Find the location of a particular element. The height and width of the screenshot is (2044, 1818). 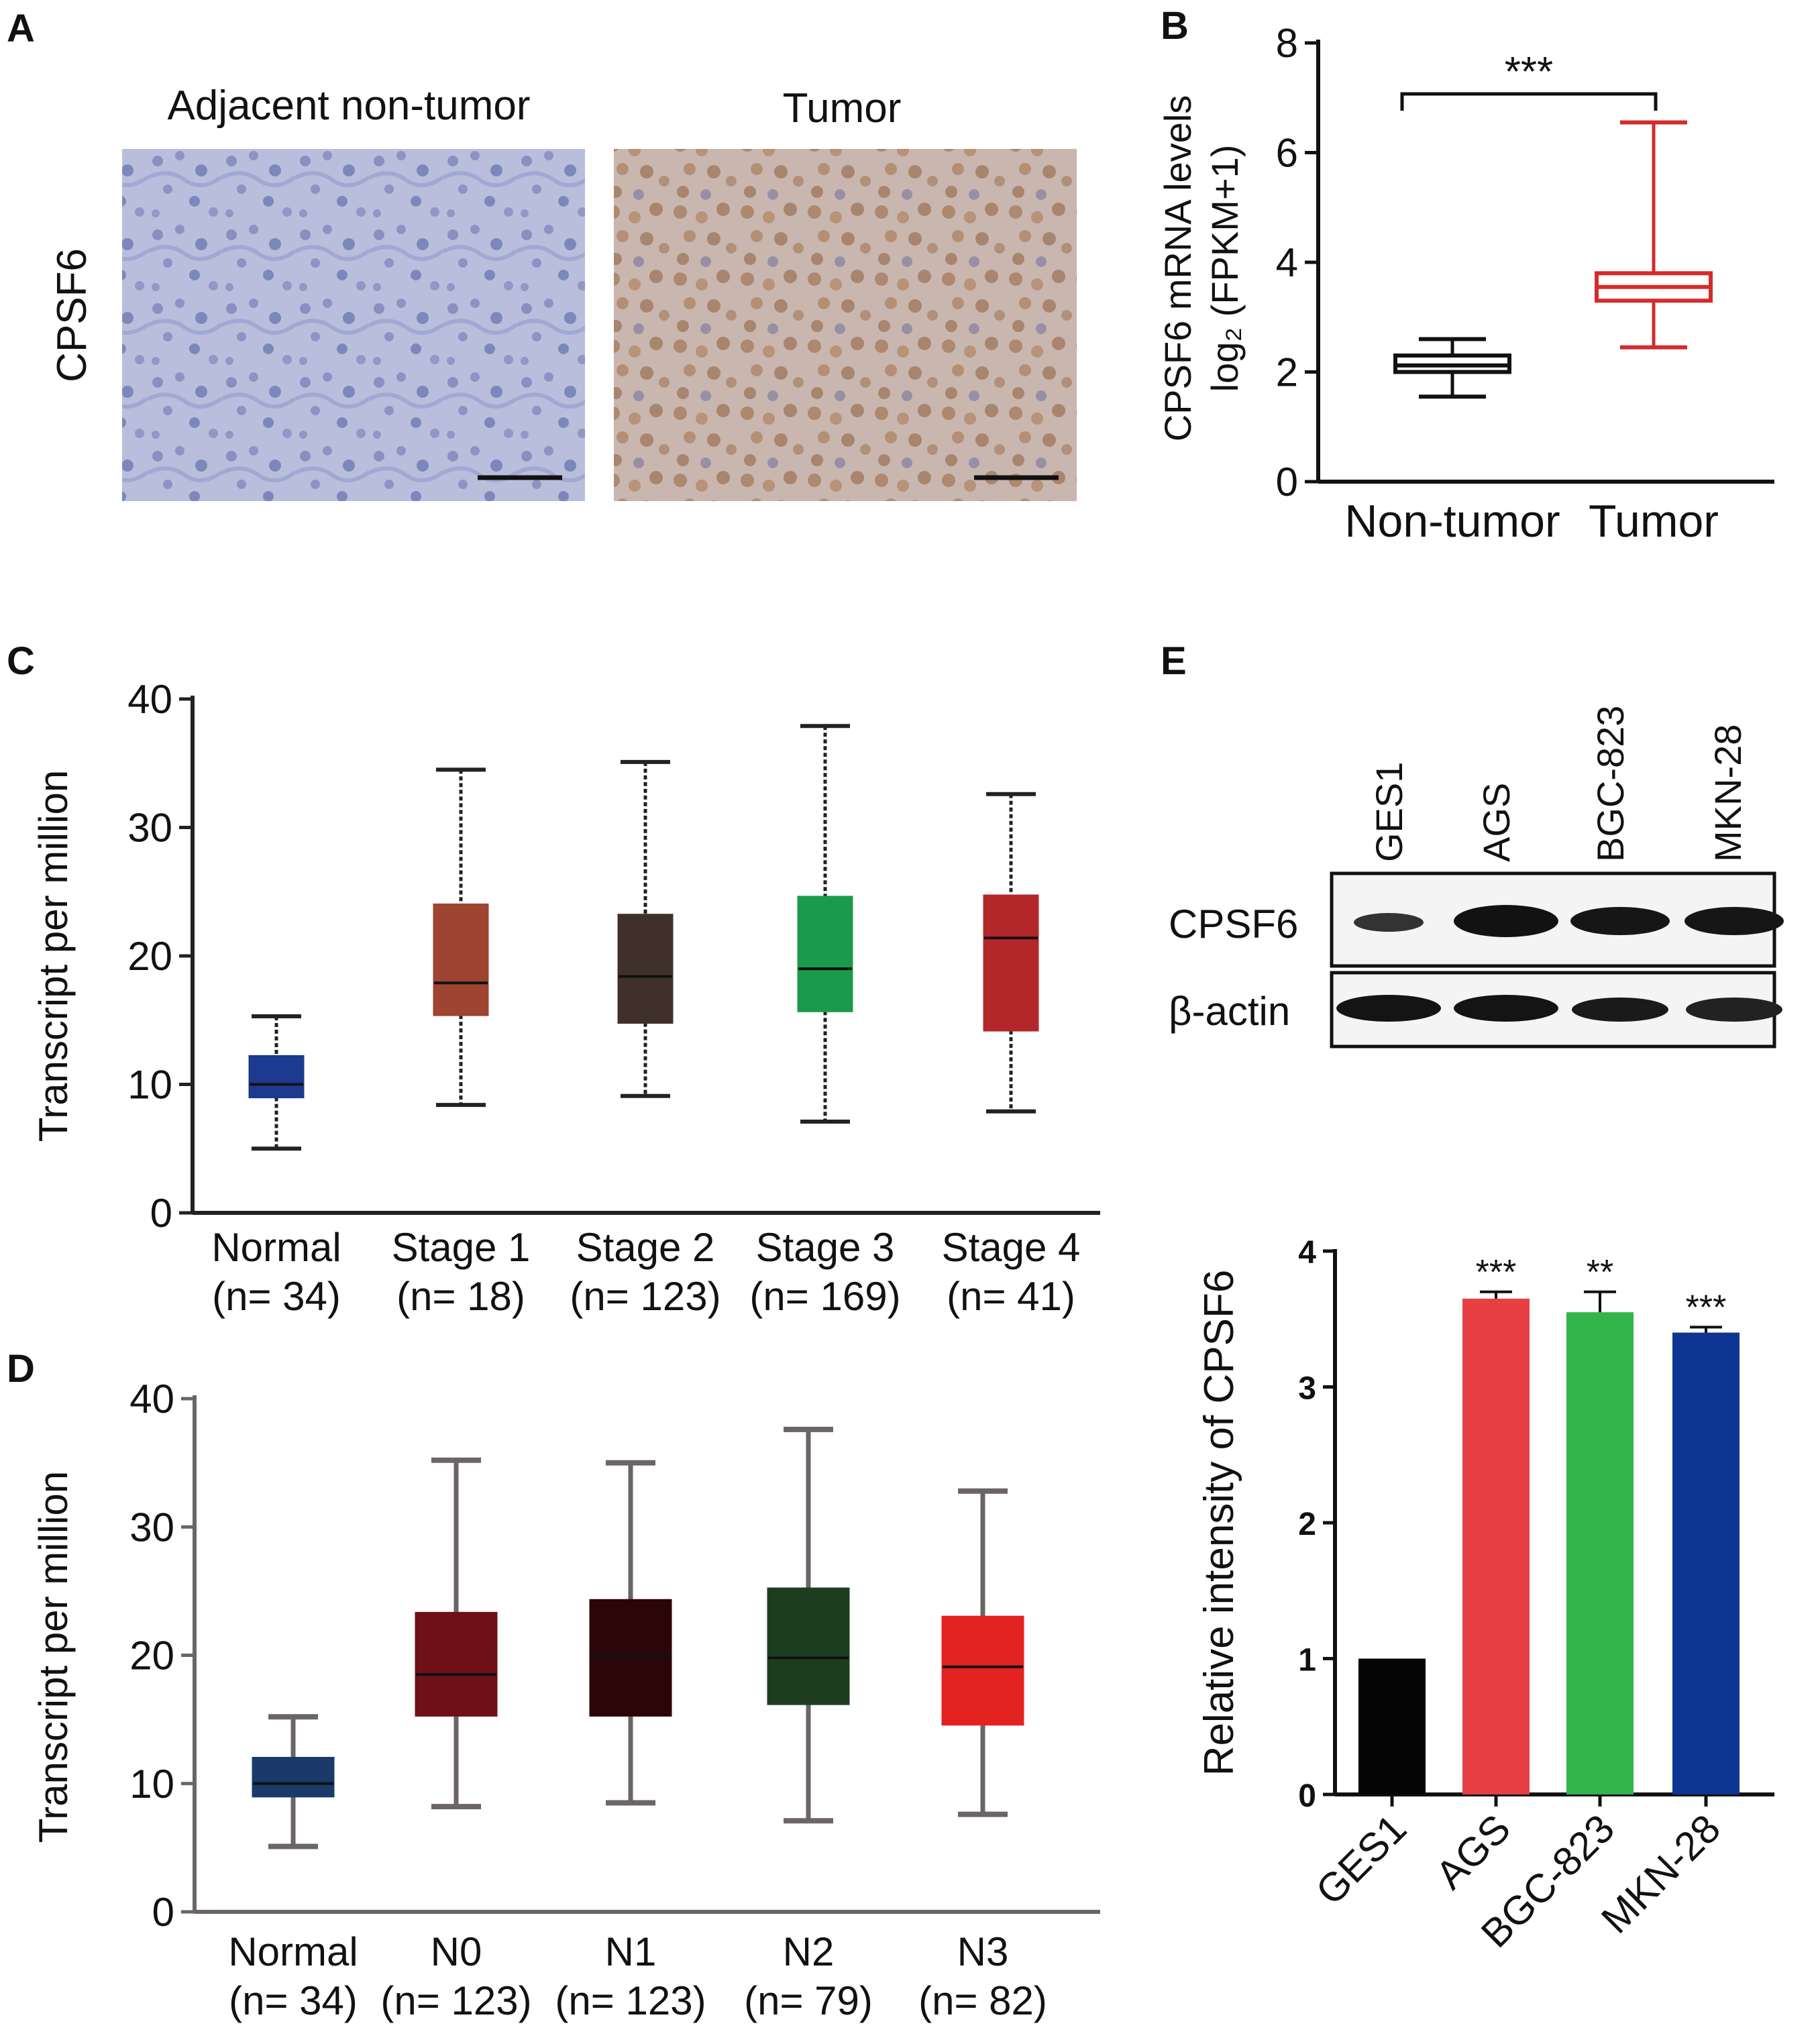

panel-a: CPSF6 Adjacent non-tumor Tumor is located at coordinates (563, 292).